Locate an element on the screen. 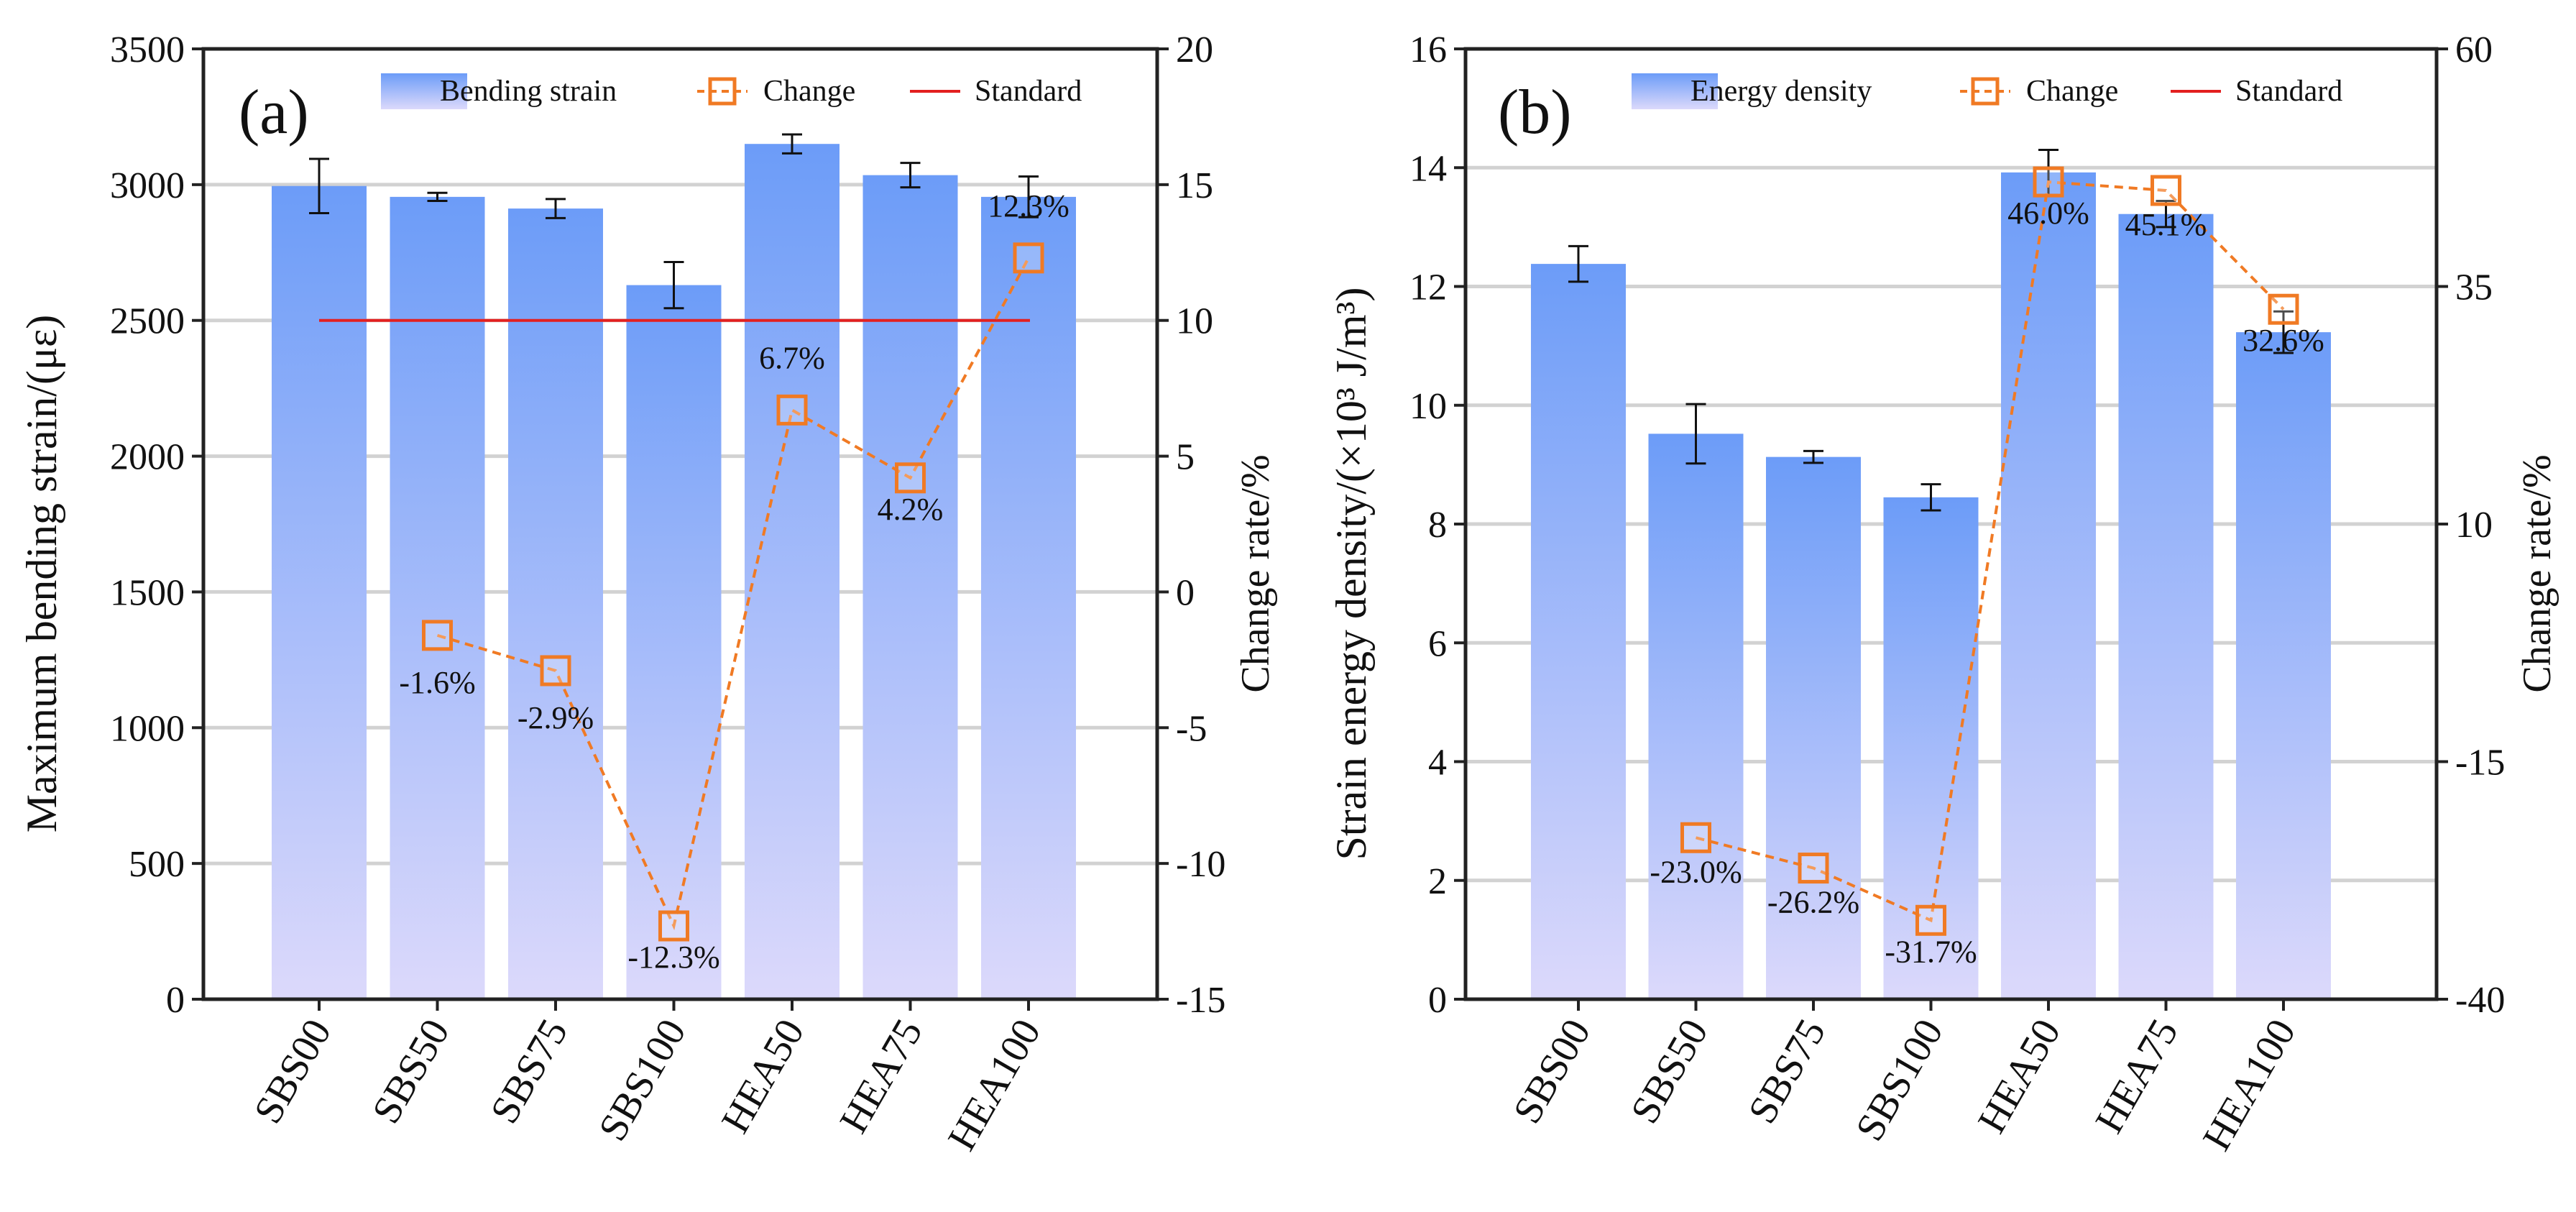 This screenshot has width=2576, height=1212. change-label: -1.6% is located at coordinates (437, 682).